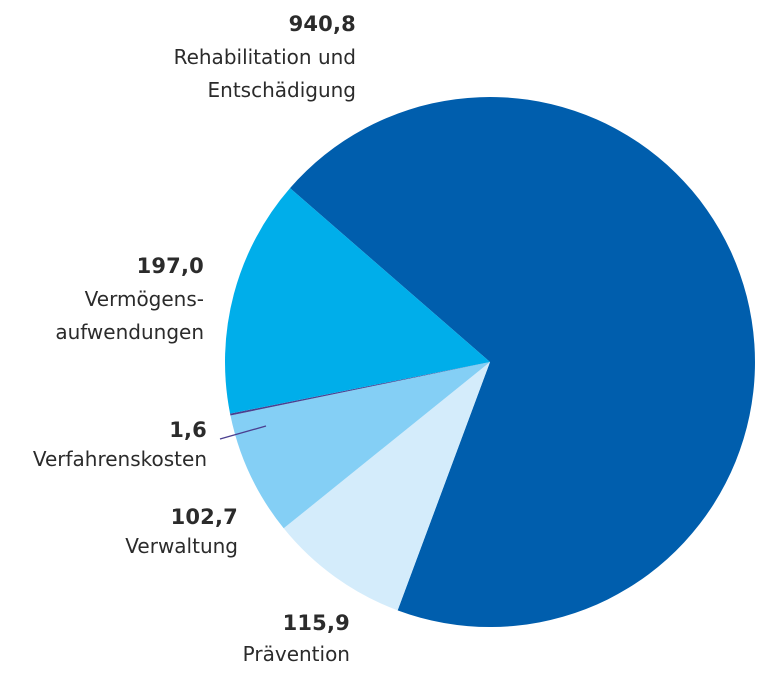  What do you see at coordinates (357, 301) in the screenshot?
I see `slice-vermoegensaufwendungen` at bounding box center [357, 301].